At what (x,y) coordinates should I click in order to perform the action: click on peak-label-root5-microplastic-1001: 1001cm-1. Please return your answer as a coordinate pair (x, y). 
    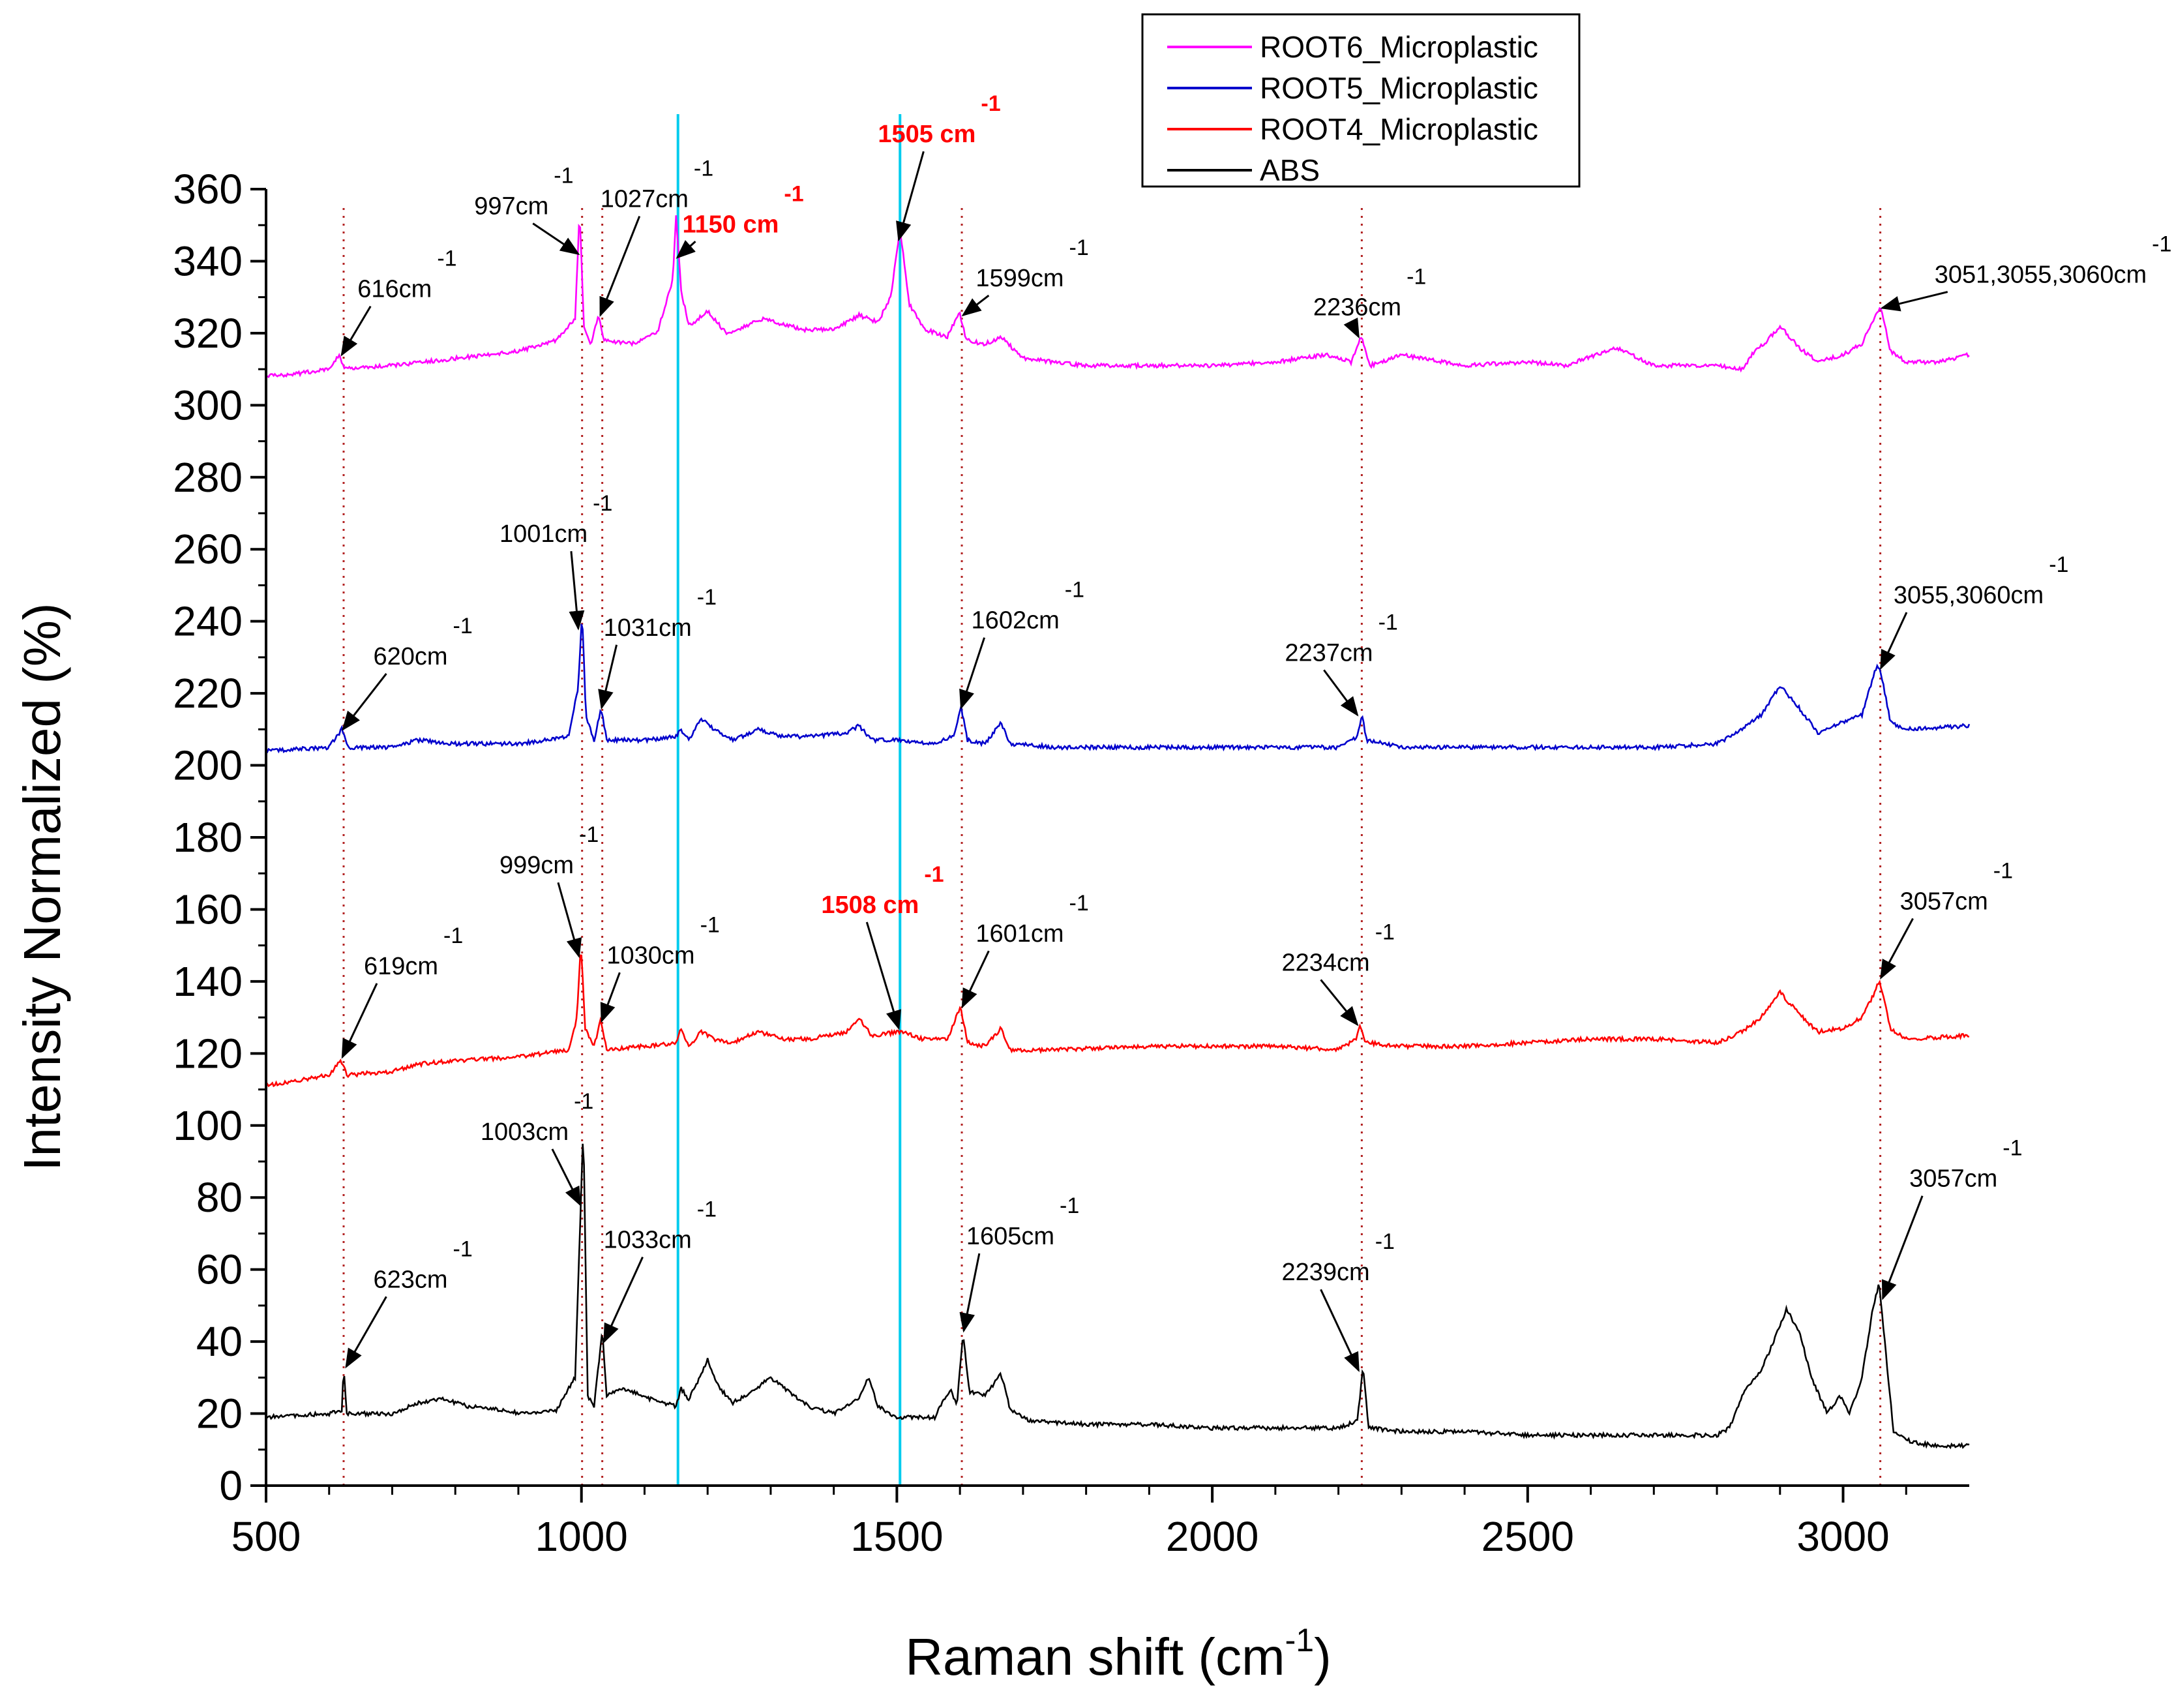
    Looking at the image, I should click on (555, 561).